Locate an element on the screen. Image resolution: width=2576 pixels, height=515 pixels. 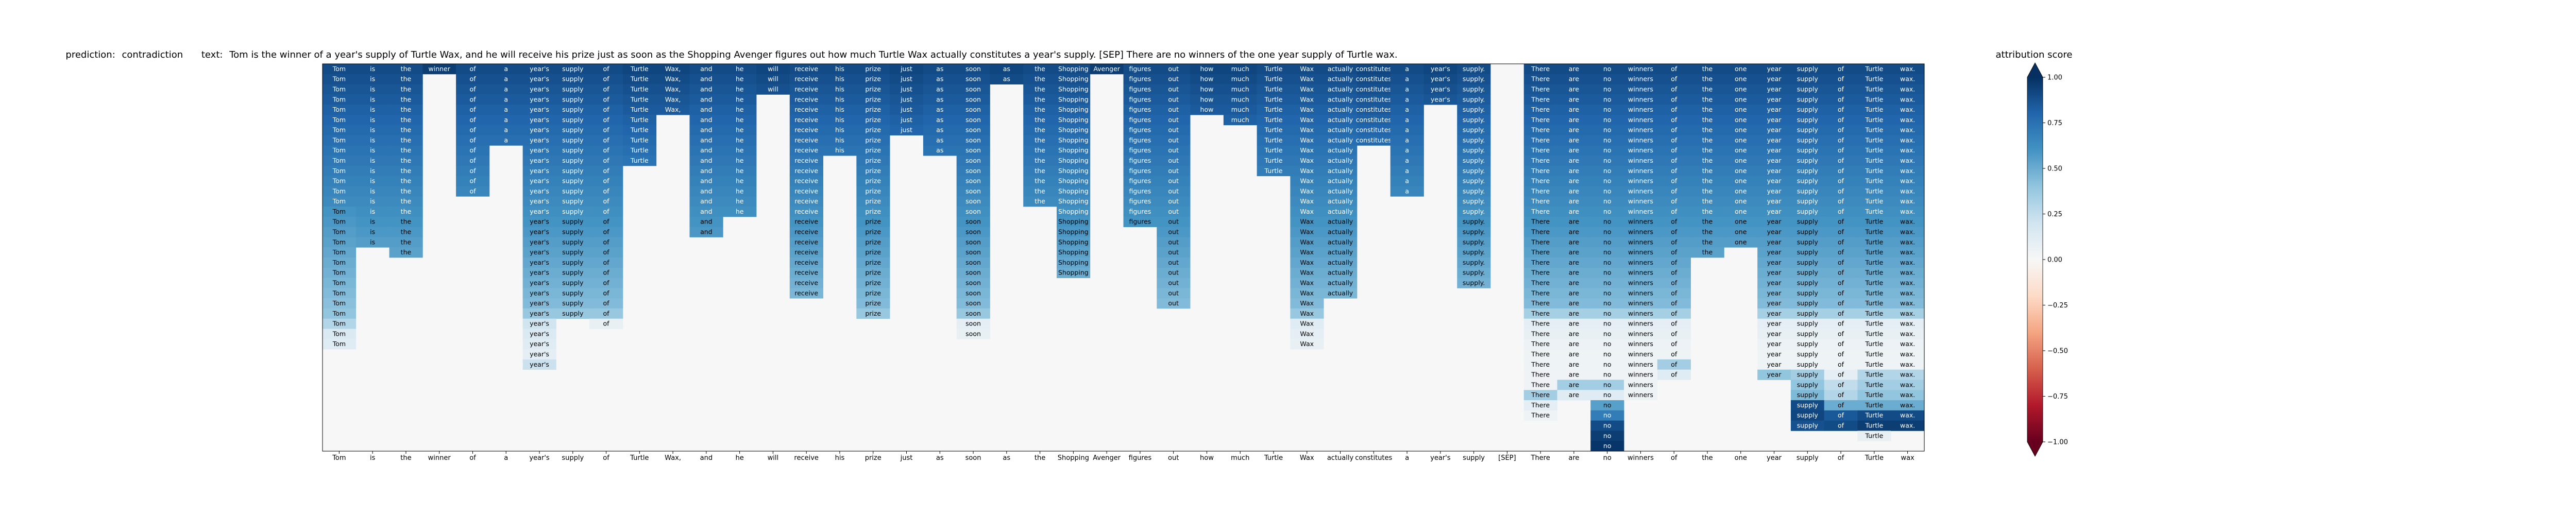
heatmap-cell-label: actually is located at coordinates (1340, 171).